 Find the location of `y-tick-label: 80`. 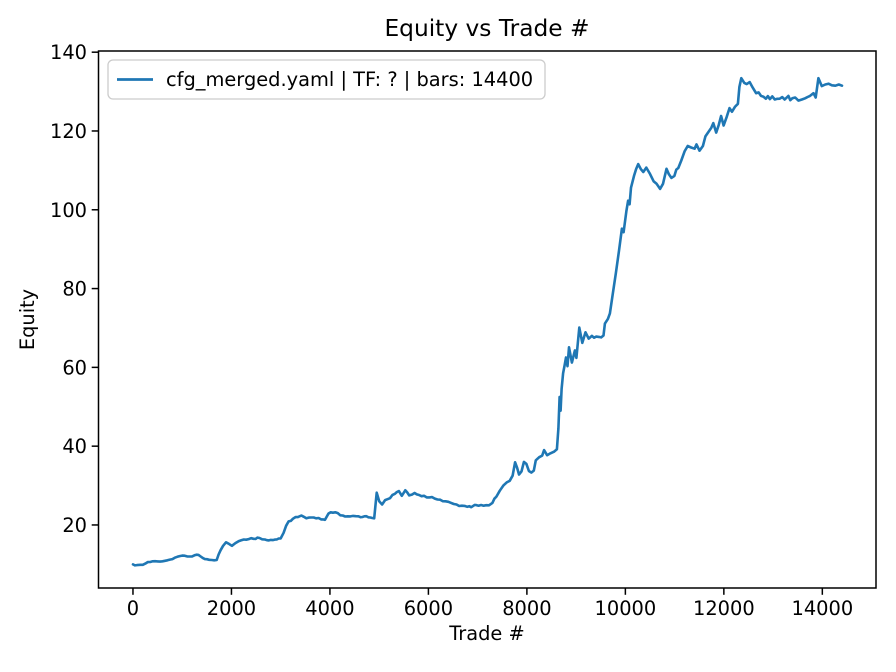

y-tick-label: 80 is located at coordinates (74, 289).